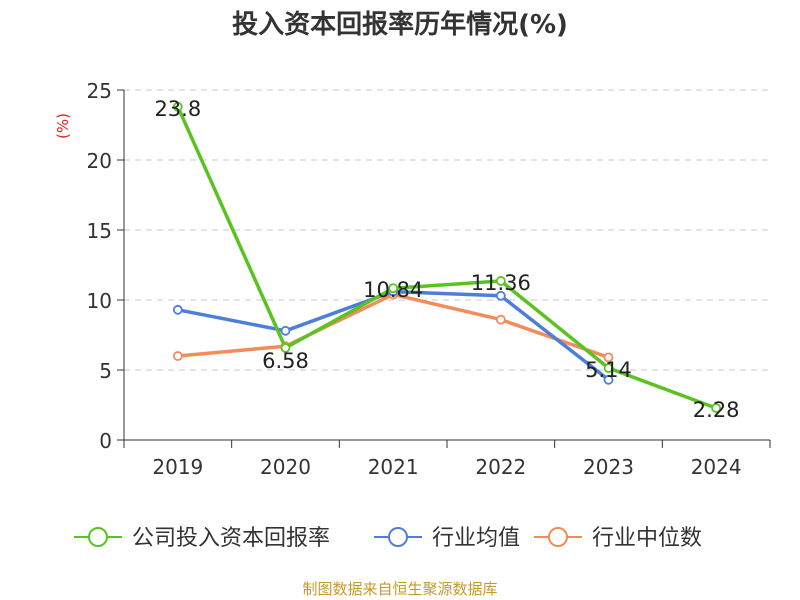 The image size is (800, 600). I want to click on chart-title: 投入资本回报率历年情况(%), so click(400, 25).